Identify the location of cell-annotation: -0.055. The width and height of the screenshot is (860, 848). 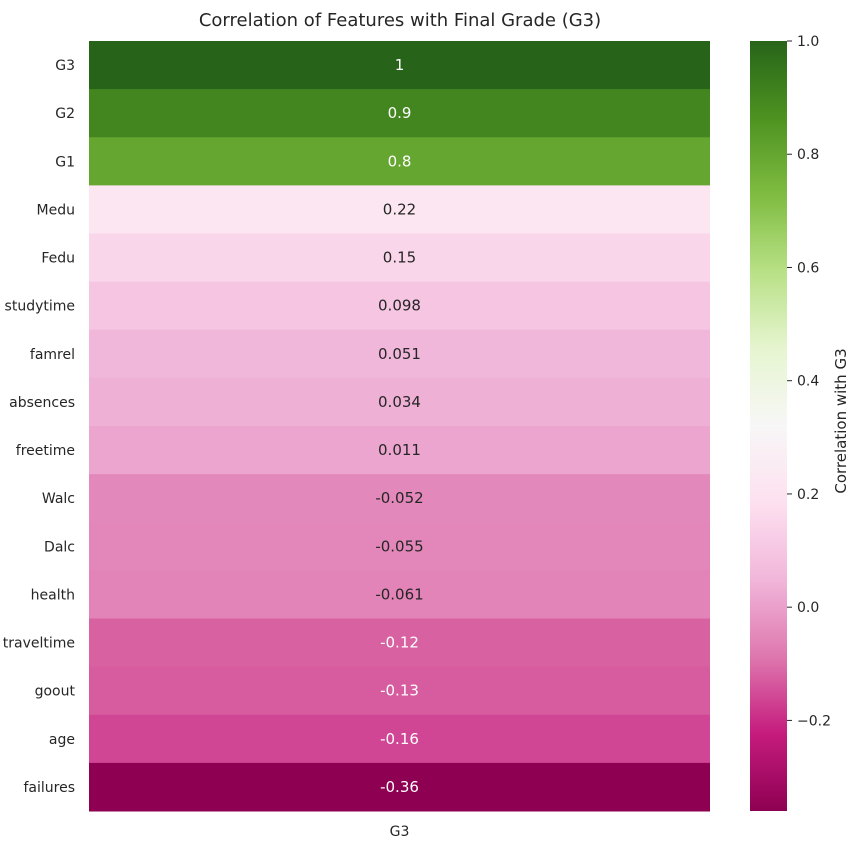
(399, 546).